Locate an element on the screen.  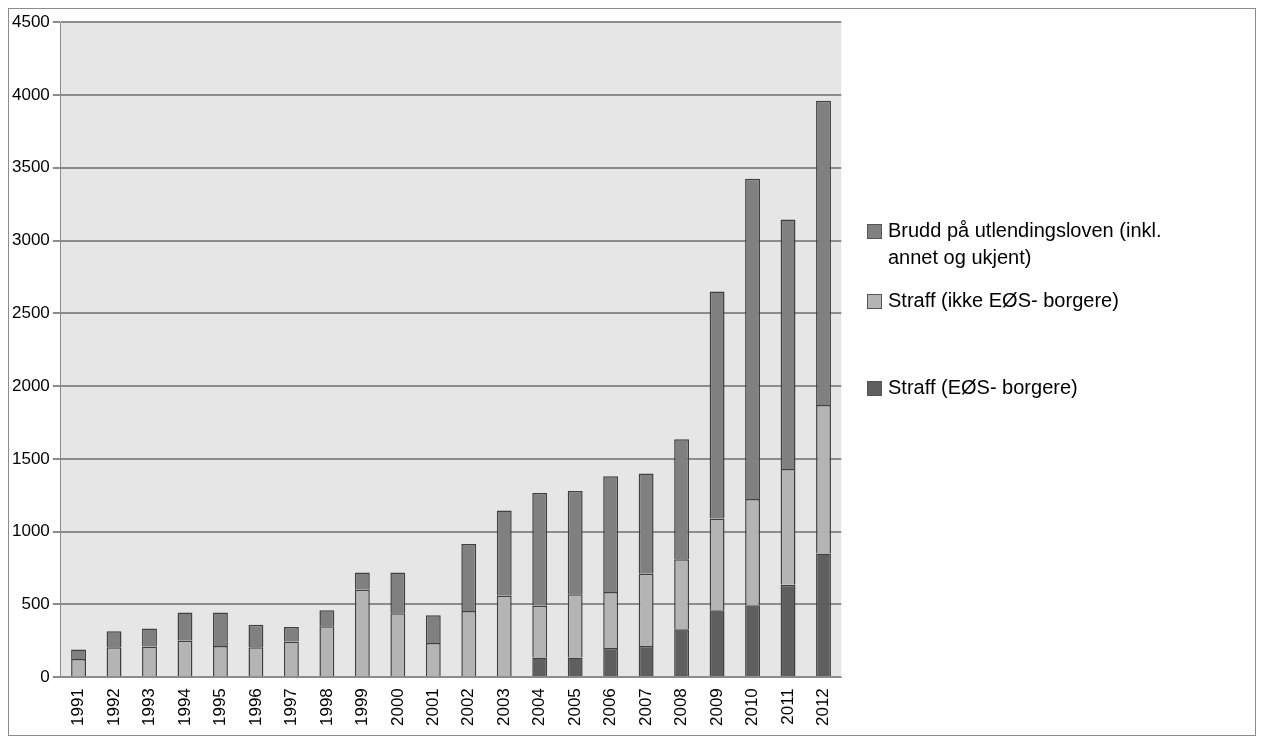
y-tick-label: 3500 is located at coordinates (30, 167).